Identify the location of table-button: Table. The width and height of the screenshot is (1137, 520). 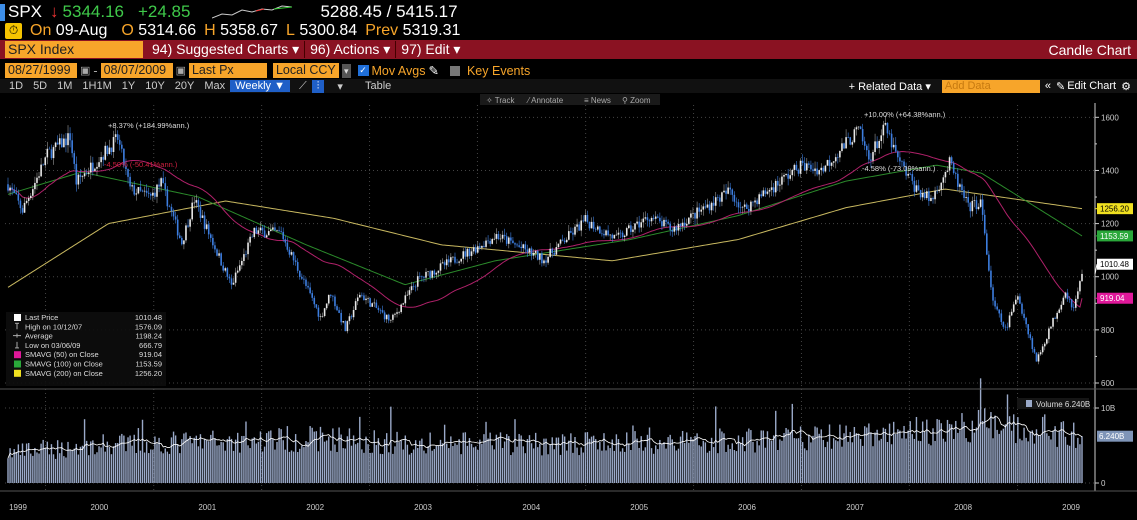
(378, 86).